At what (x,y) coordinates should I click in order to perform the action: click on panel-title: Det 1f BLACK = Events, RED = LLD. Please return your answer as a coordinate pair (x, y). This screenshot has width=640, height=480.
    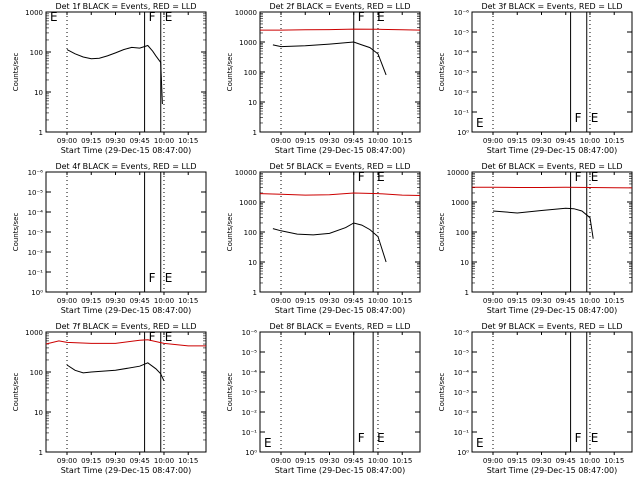
    Looking at the image, I should click on (125, 6).